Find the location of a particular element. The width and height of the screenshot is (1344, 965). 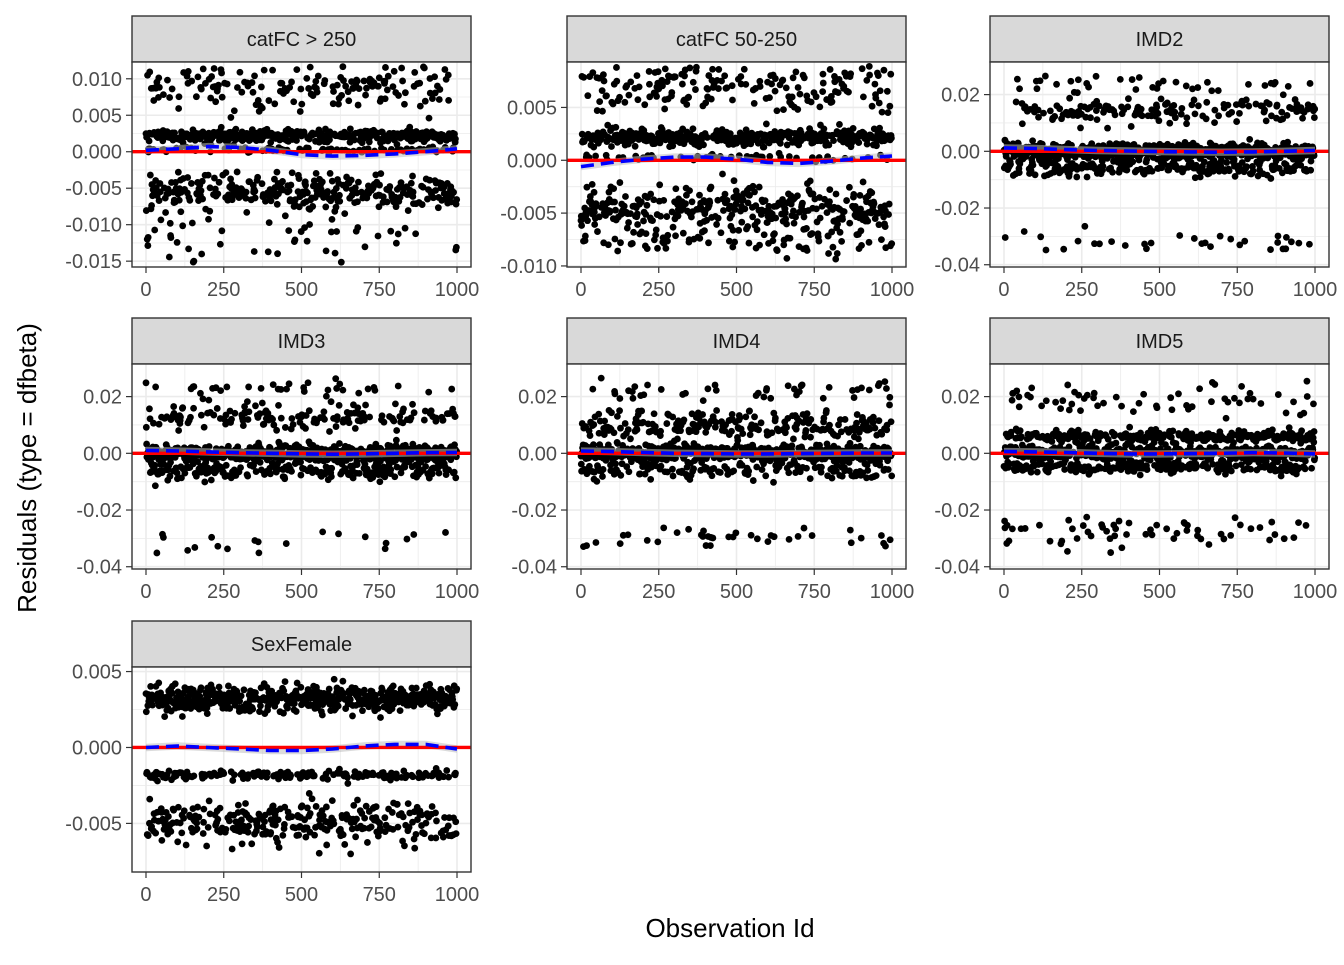

y-tick-label: -0.04 is located at coordinates (99, 568).